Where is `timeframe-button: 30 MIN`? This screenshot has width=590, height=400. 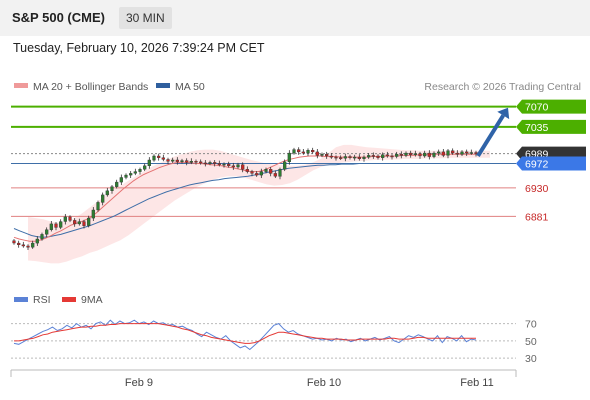
timeframe-button: 30 MIN is located at coordinates (145, 18).